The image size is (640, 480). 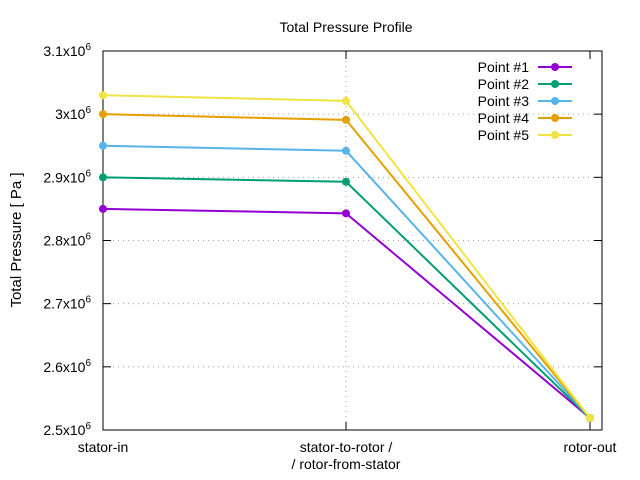 I want to click on y-tick-label: 2.8x106, so click(x=67, y=240).